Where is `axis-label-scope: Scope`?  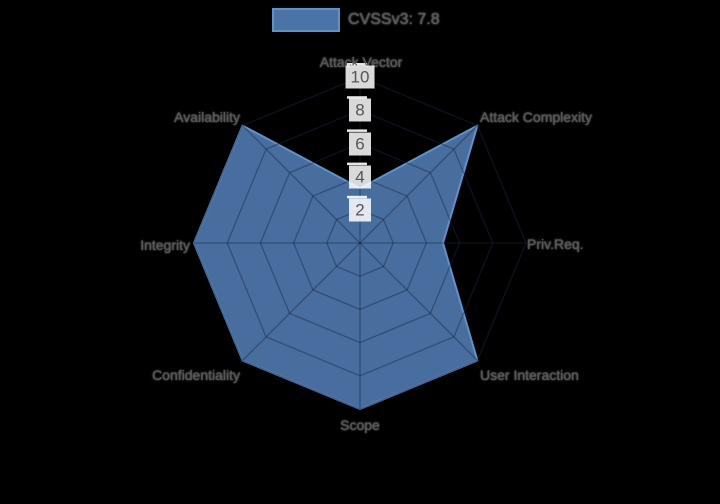
axis-label-scope: Scope is located at coordinates (360, 425).